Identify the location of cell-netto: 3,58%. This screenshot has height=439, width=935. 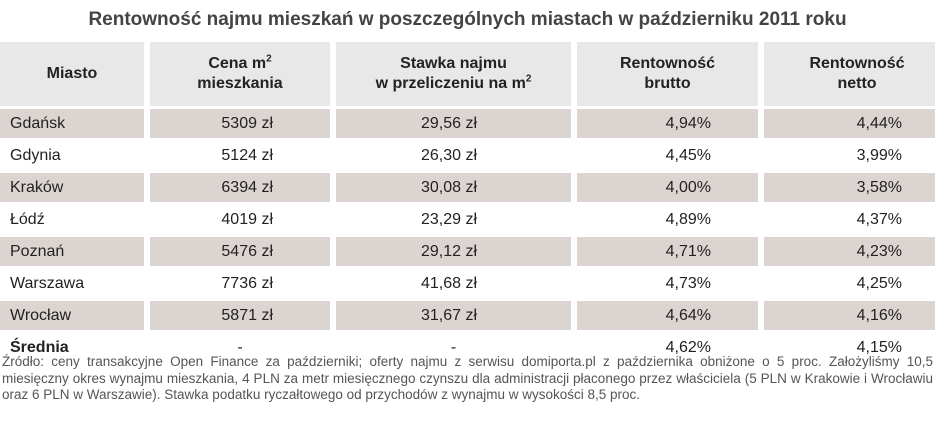
(849, 187).